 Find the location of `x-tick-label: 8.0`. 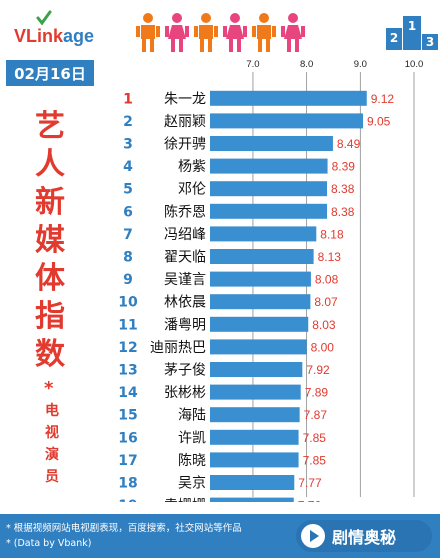

x-tick-label: 8.0 is located at coordinates (306, 64).